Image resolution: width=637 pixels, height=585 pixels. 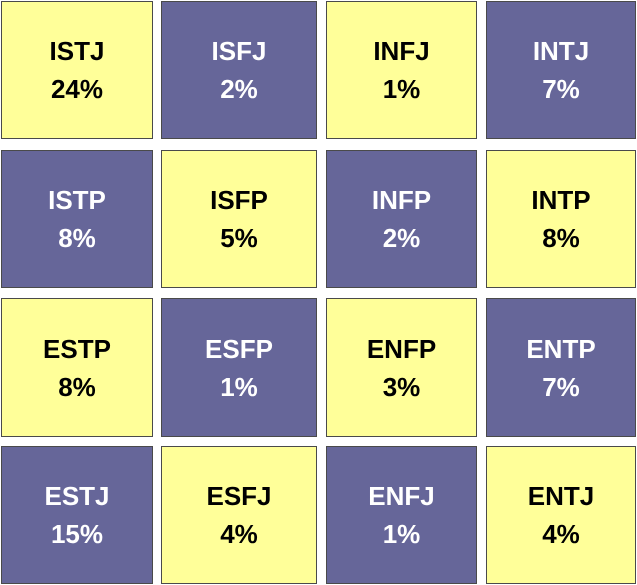 I want to click on cell-infj: INFJ 1%, so click(x=401, y=70).